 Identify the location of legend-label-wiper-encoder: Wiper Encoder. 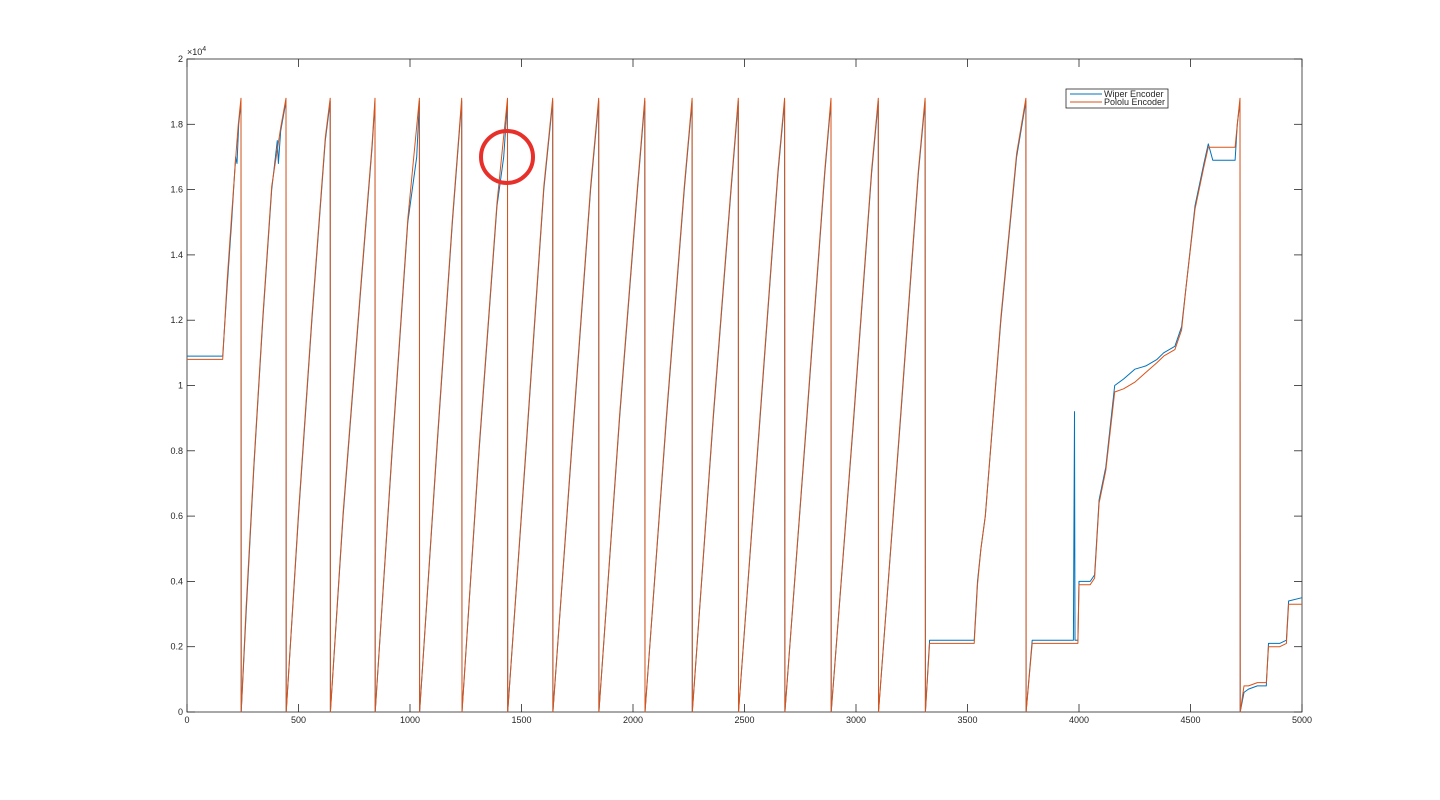
(1134, 94).